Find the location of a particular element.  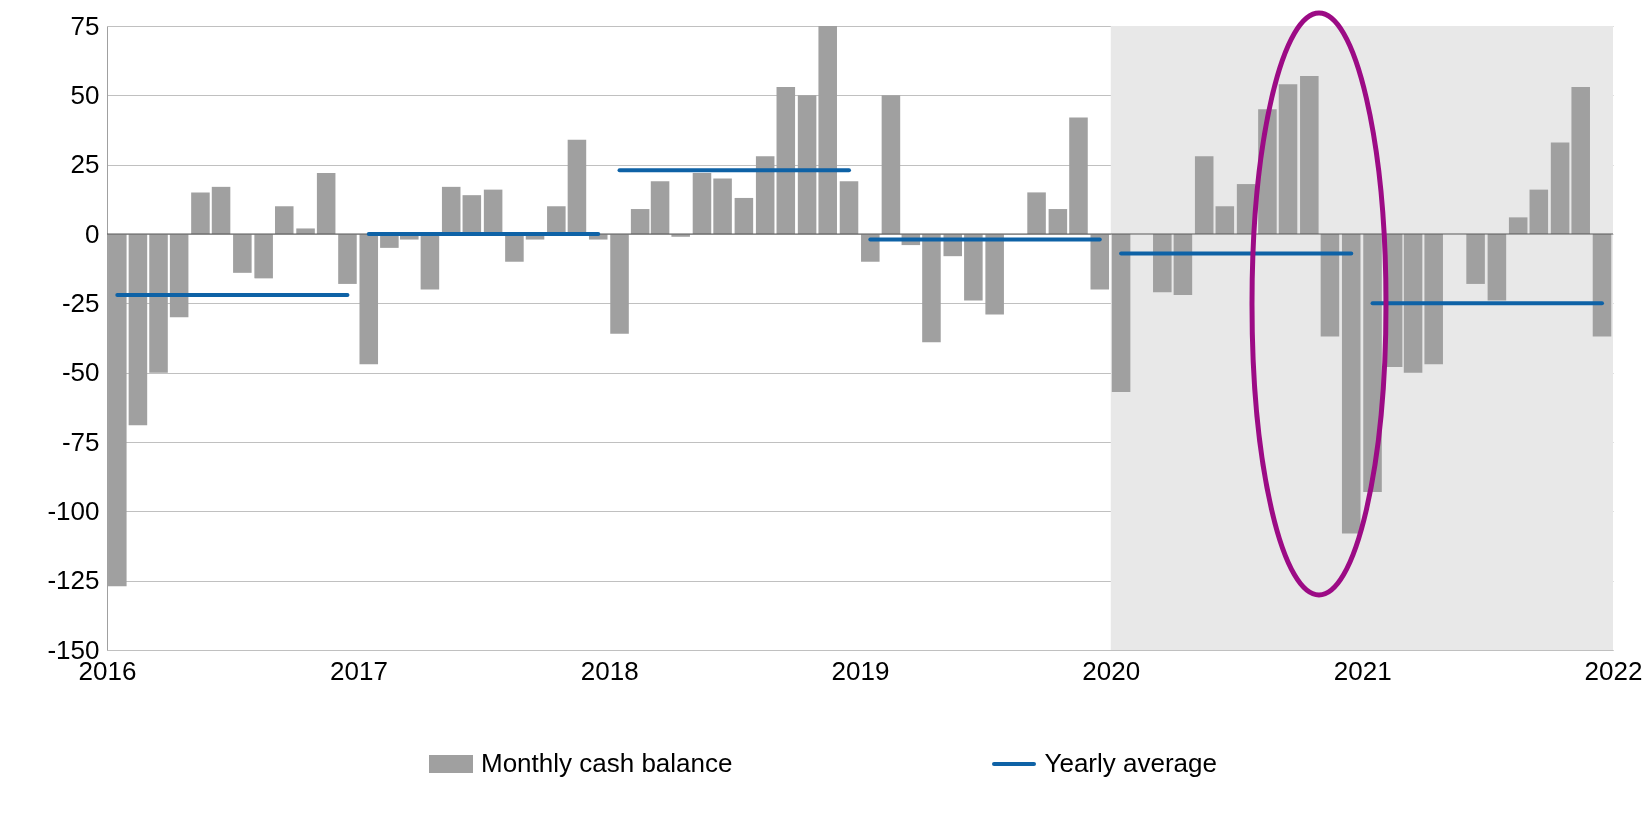

y-tick-label: -25 is located at coordinates (80, 302).